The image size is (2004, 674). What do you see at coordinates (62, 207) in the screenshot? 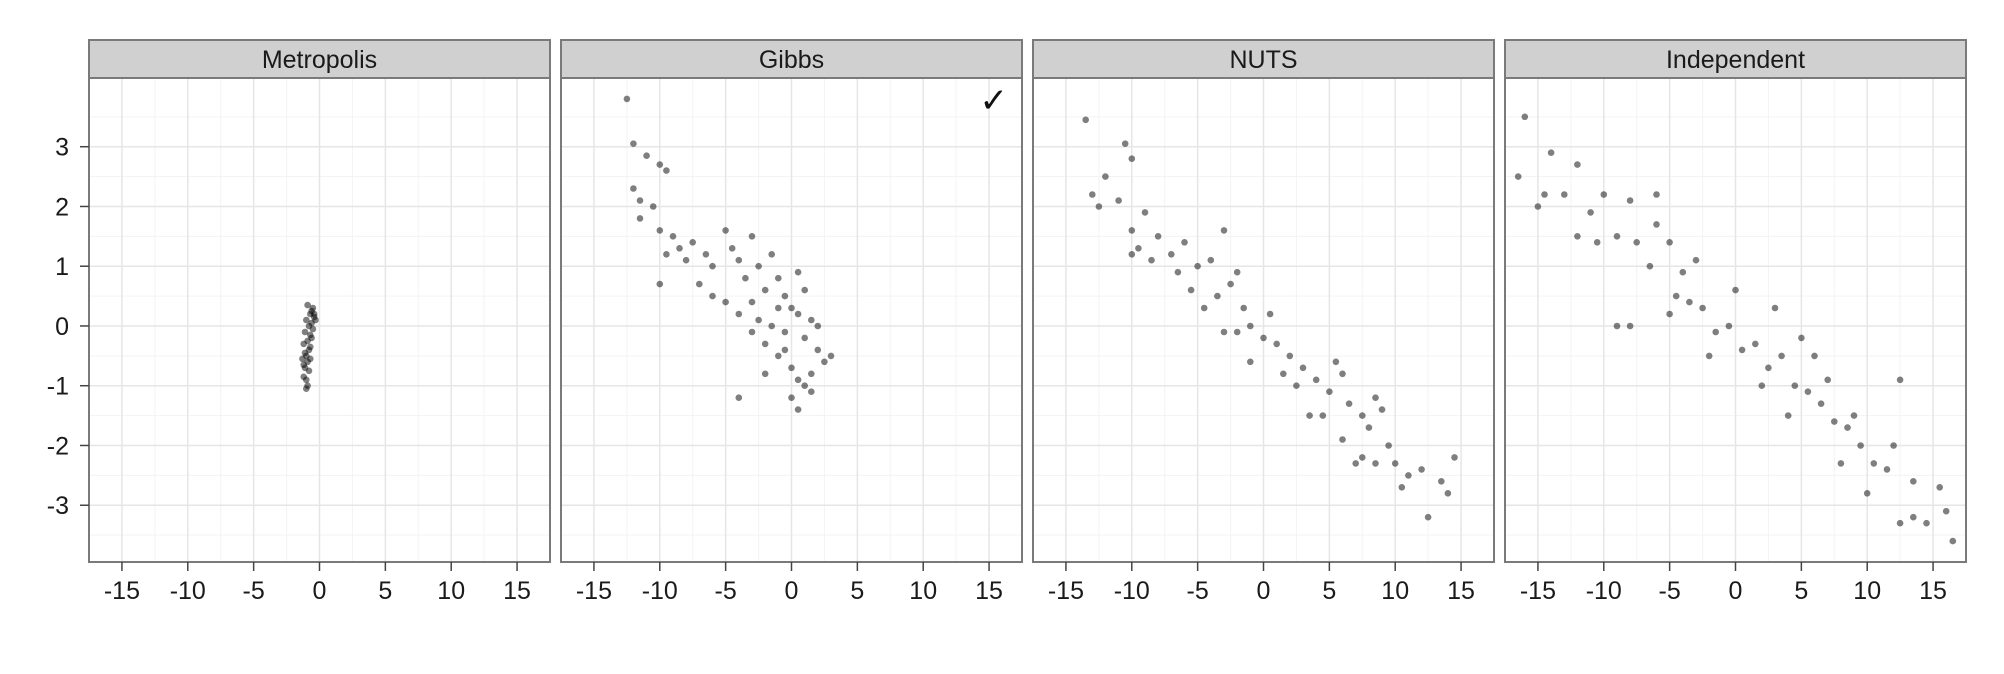
I see `y-tick-label: 2` at bounding box center [62, 207].